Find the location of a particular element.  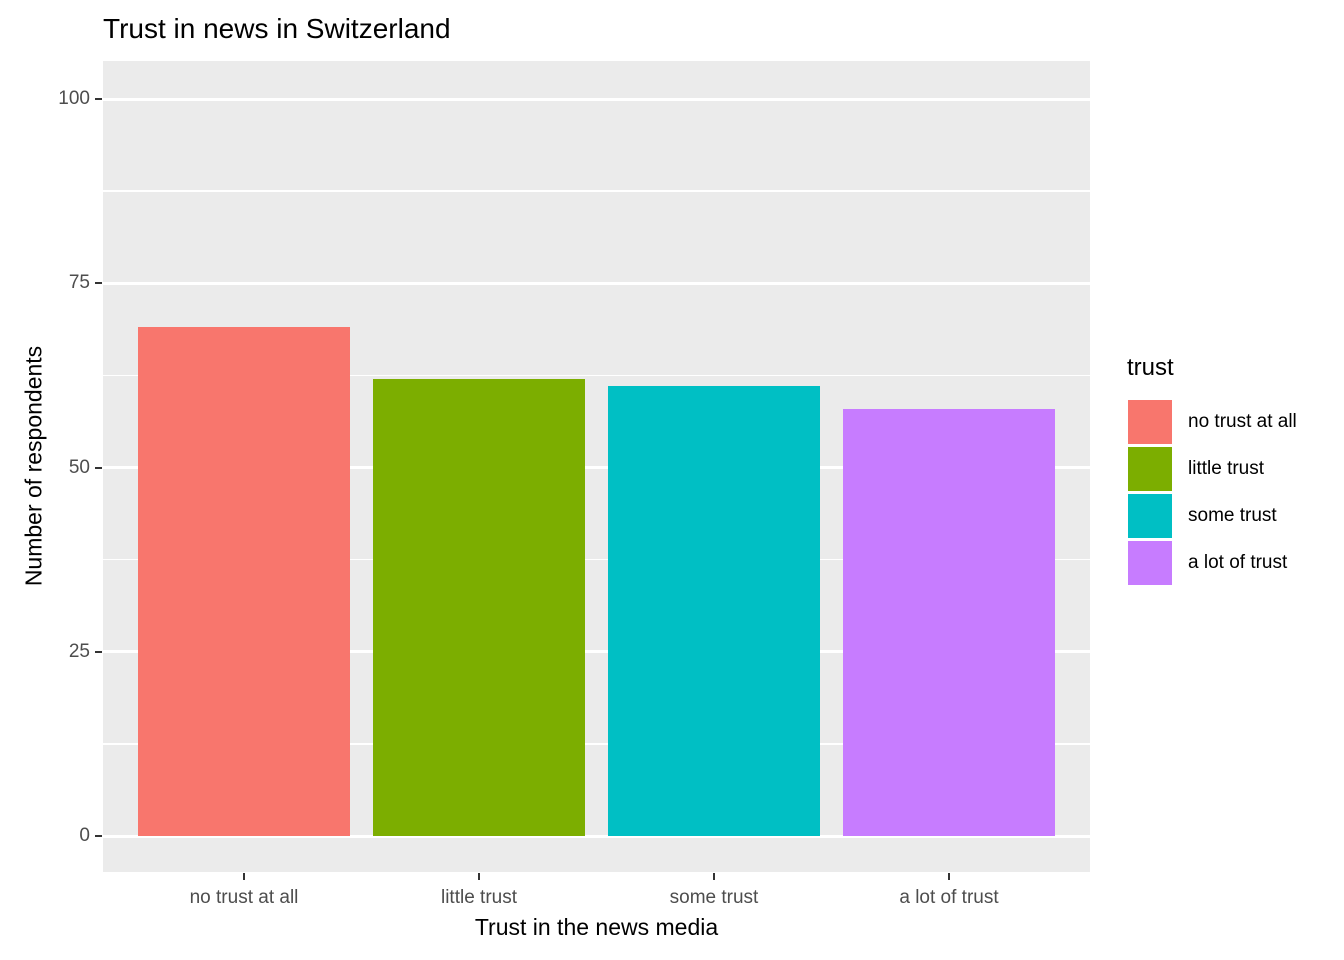

x-axis-tick-label: a lot of trust is located at coordinates (949, 897).